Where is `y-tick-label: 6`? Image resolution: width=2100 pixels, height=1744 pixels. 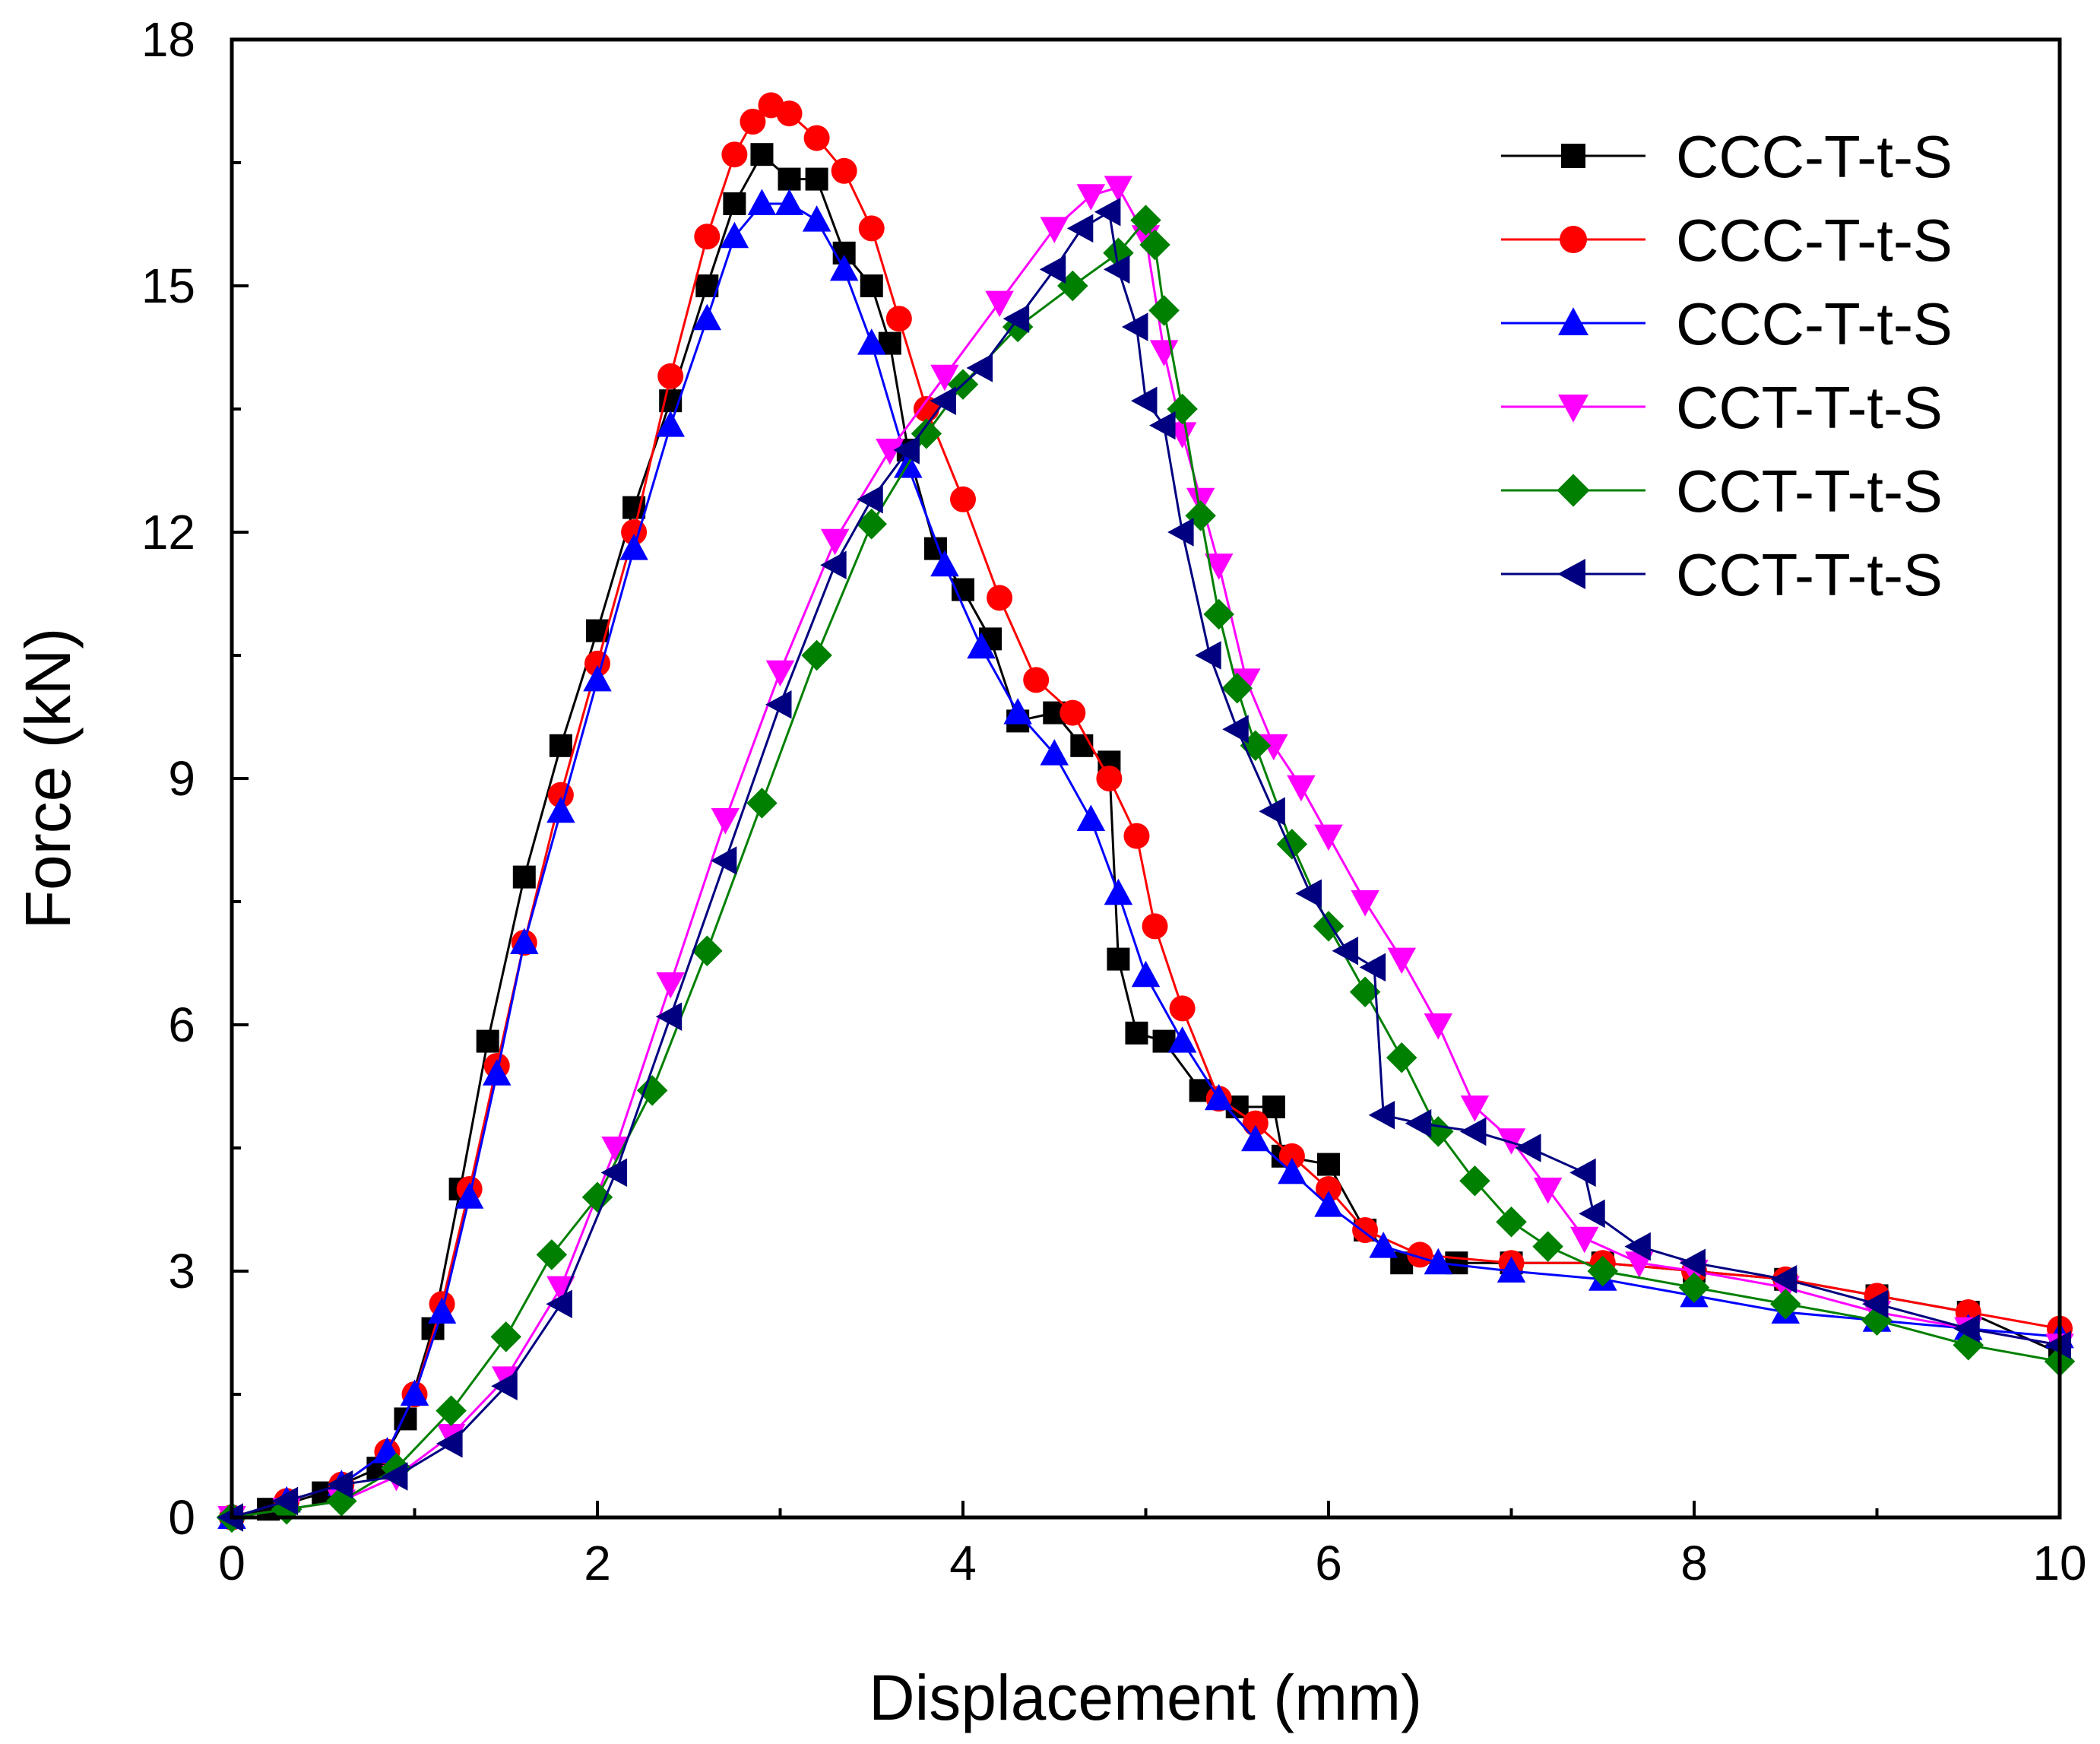
y-tick-label: 6 is located at coordinates (181, 1024).